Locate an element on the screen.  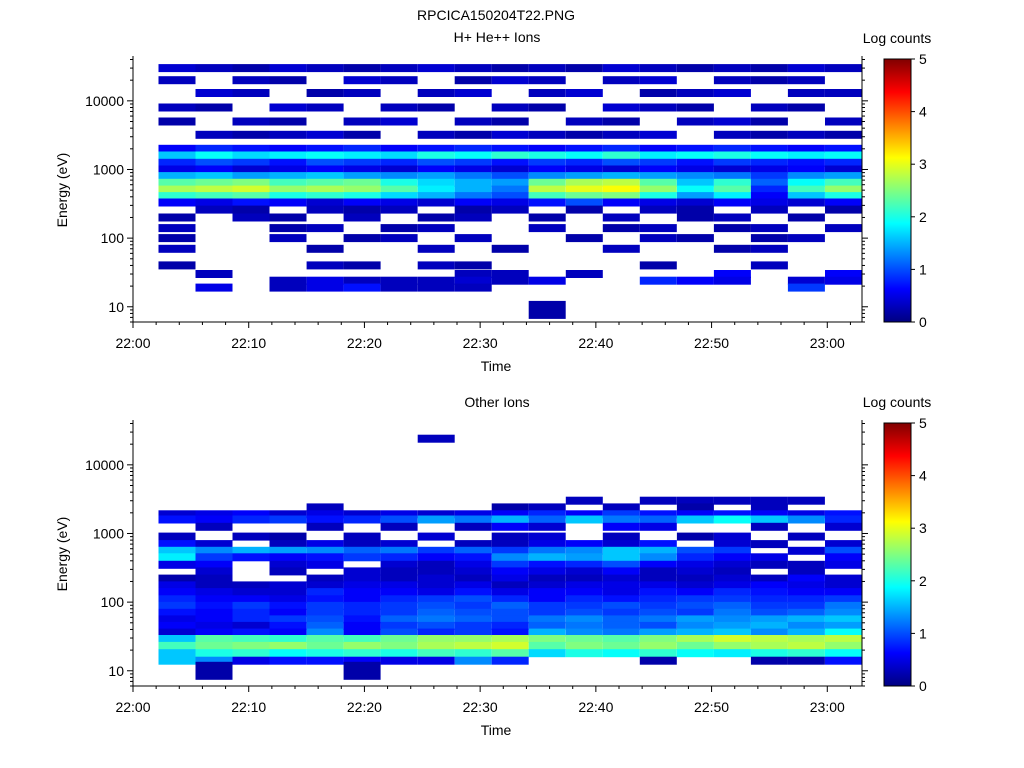
colorbar-tick-label: 0 is located at coordinates (923, 686).